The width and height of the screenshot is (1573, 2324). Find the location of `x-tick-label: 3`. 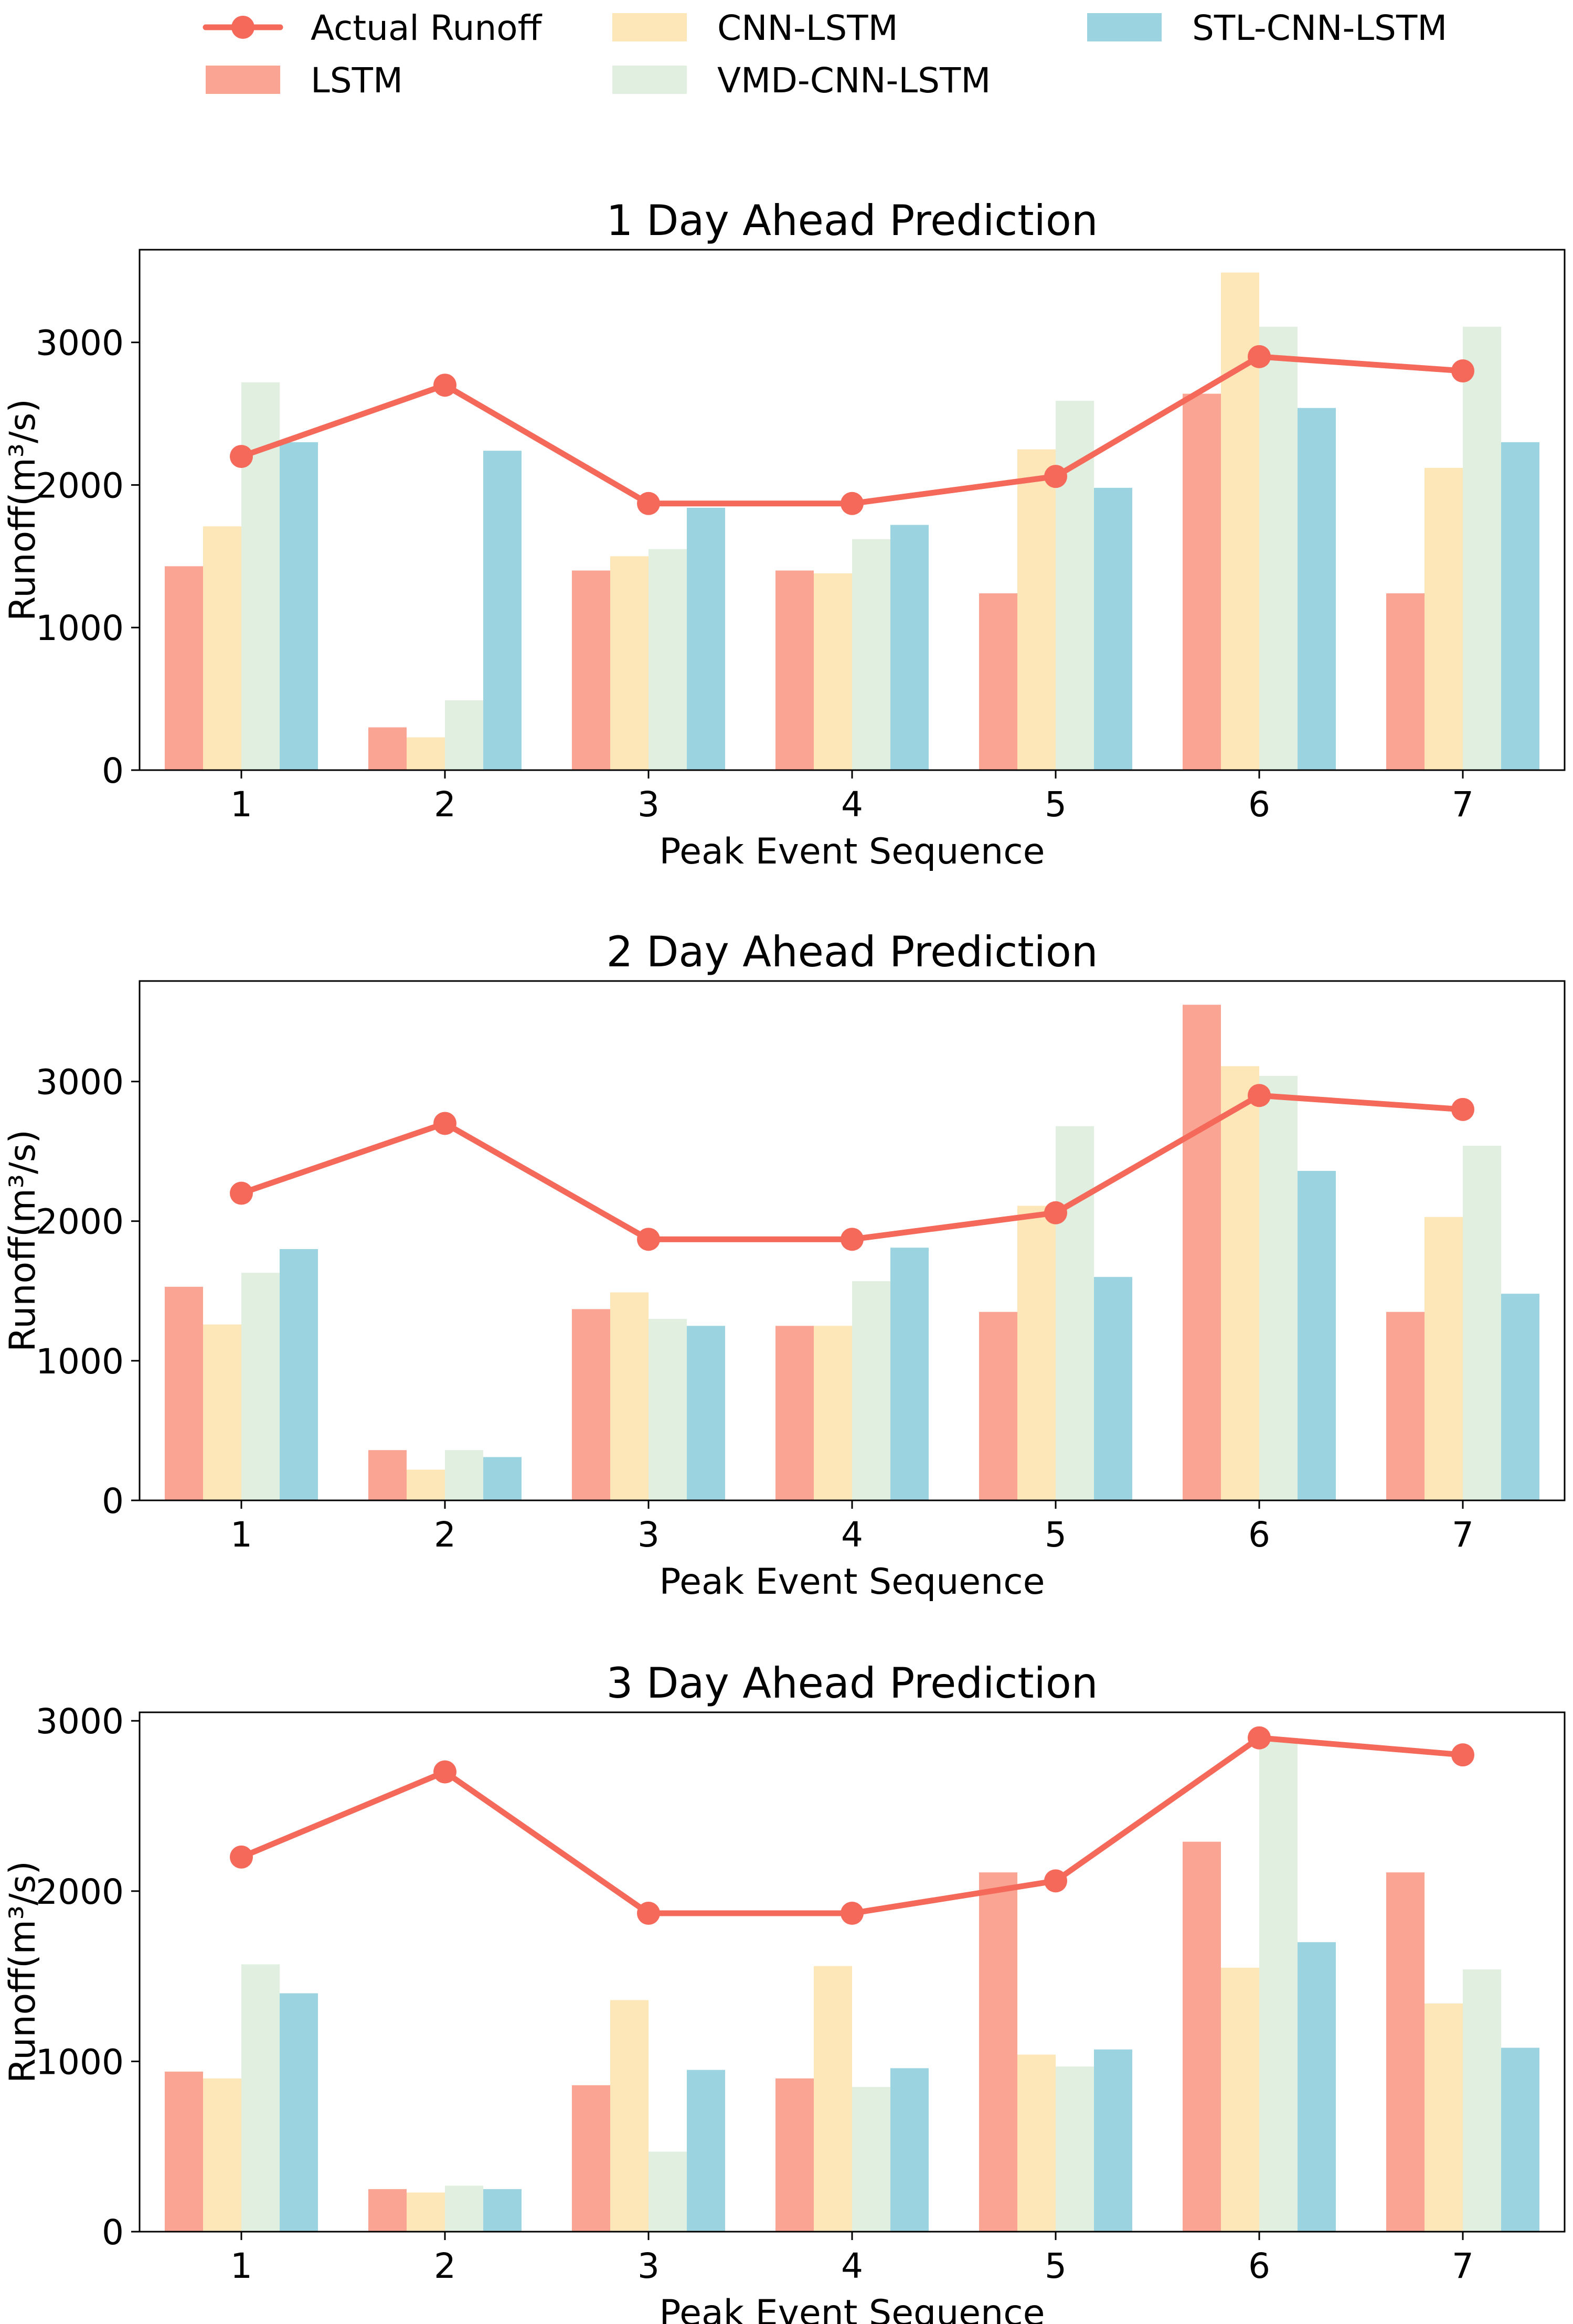

x-tick-label: 3 is located at coordinates (648, 1535).